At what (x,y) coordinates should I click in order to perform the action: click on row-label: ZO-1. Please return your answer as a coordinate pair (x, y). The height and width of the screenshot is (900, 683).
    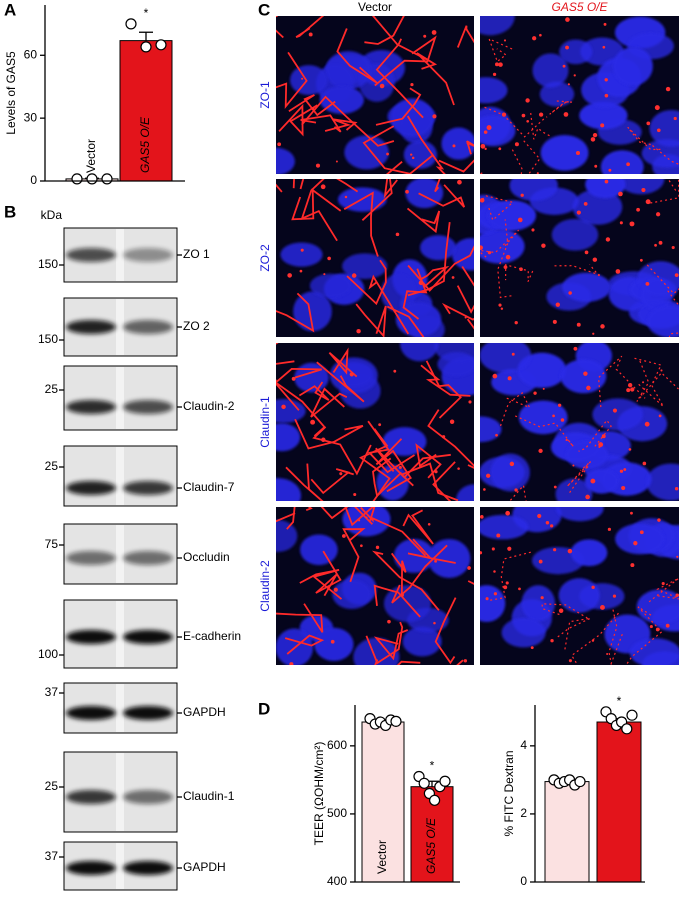
    Looking at the image, I should click on (265, 95).